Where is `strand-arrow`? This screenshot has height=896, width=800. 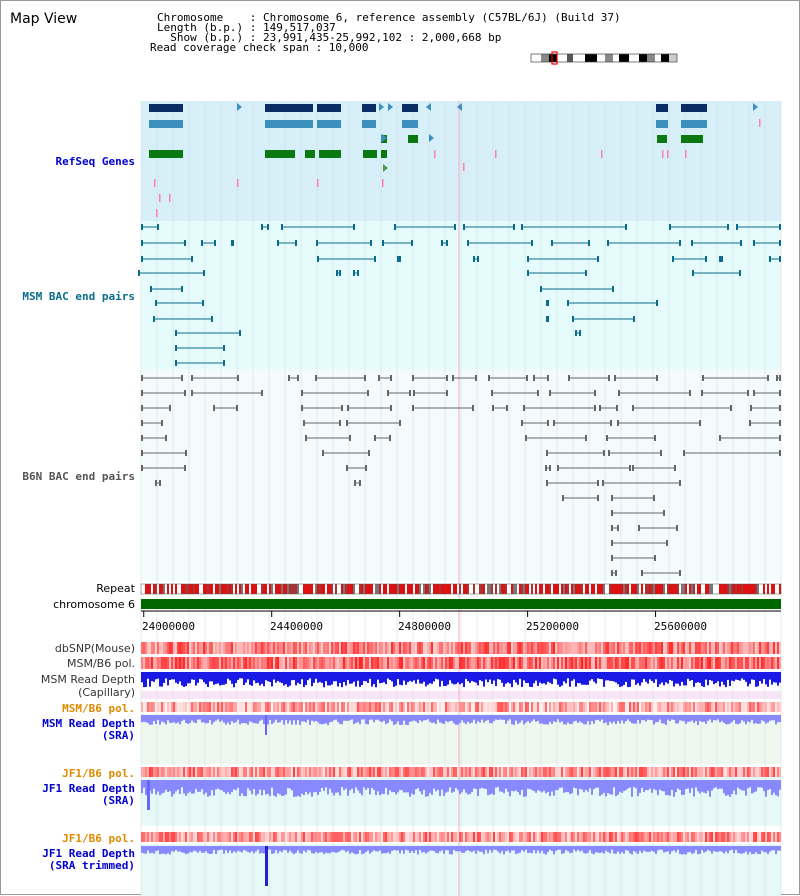
strand-arrow is located at coordinates (384, 138).